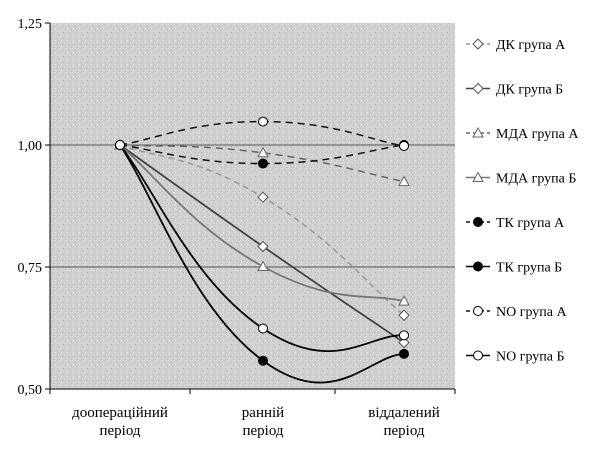  Describe the element at coordinates (30, 24) in the screenshot. I see `y-tick-label-3: 1,25` at that location.